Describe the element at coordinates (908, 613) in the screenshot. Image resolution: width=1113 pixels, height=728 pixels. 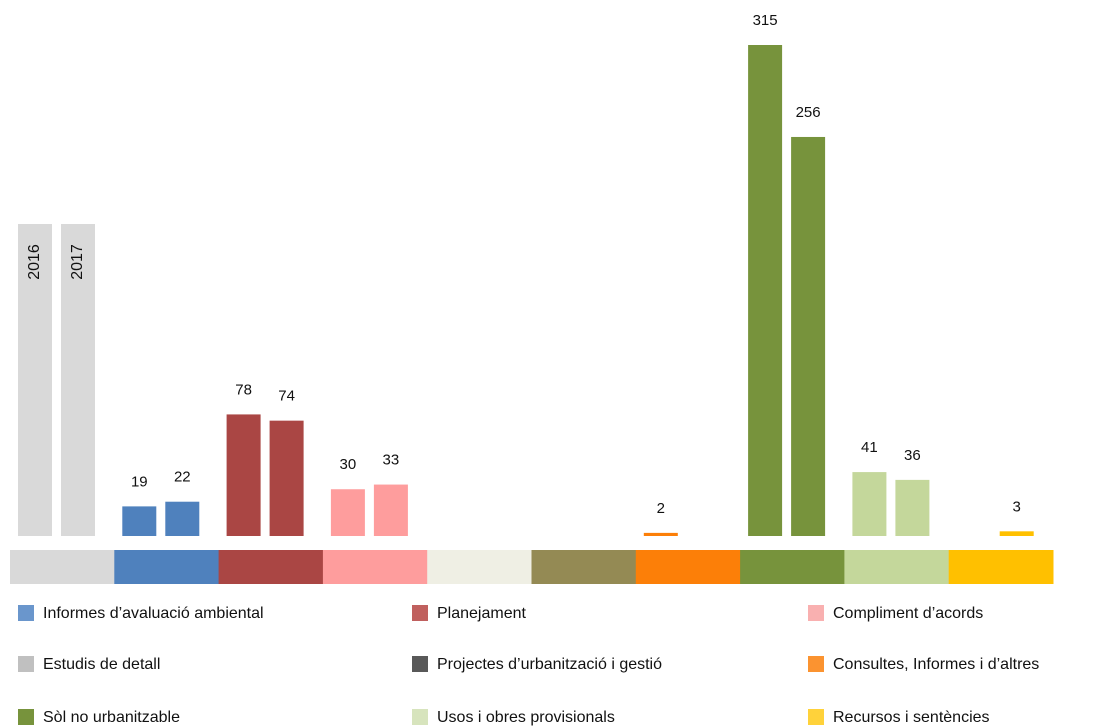
I see `legend-label: Compliment d’acords` at that location.